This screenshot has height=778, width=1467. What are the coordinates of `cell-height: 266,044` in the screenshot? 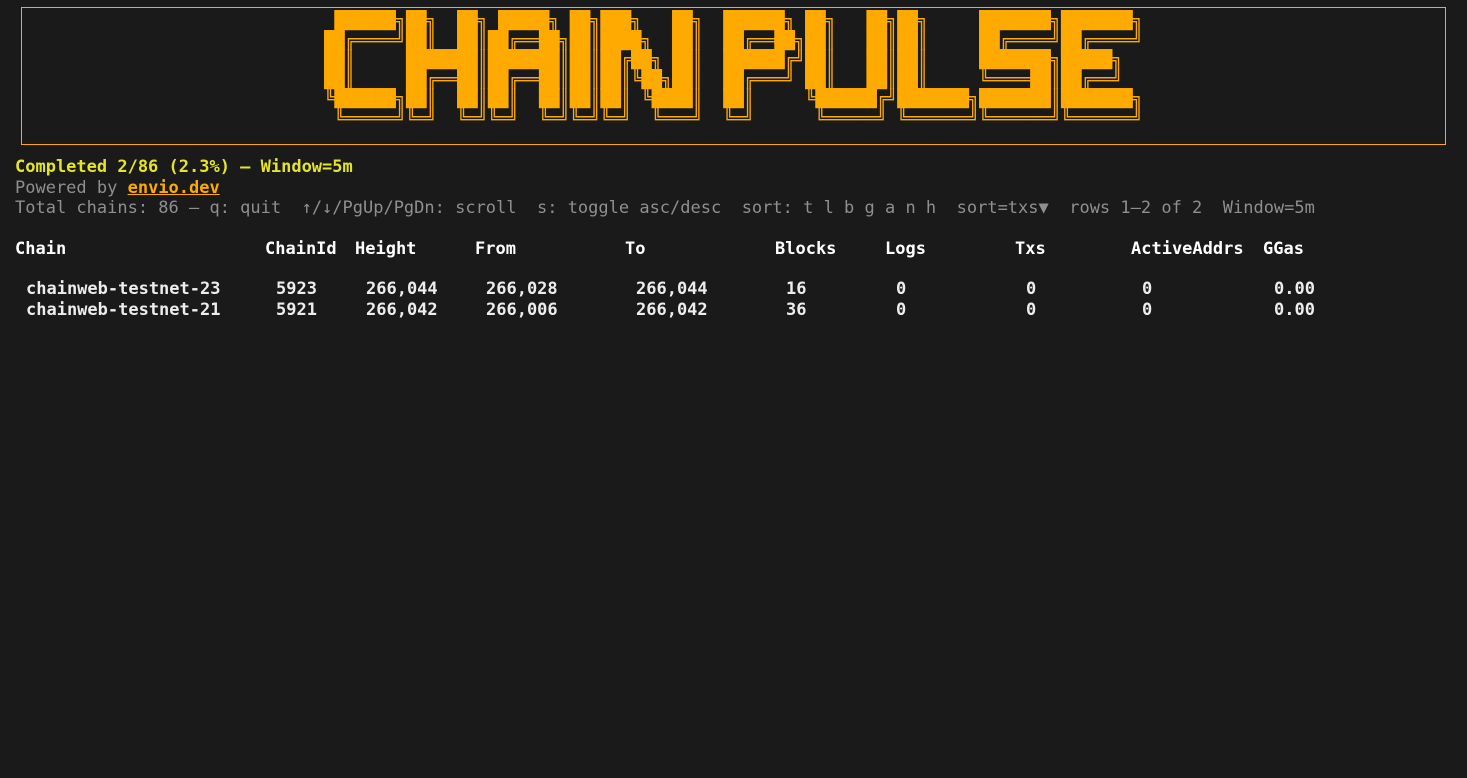 It's located at (402, 289).